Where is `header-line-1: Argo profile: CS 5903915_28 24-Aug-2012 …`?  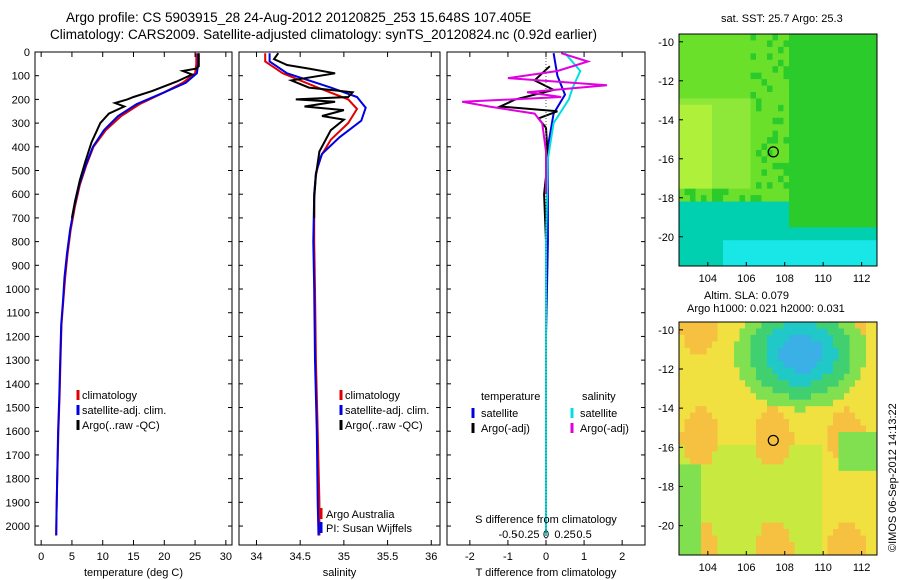
header-line-1: Argo profile: CS 5903915_28 24-Aug-2012 … is located at coordinates (299, 17).